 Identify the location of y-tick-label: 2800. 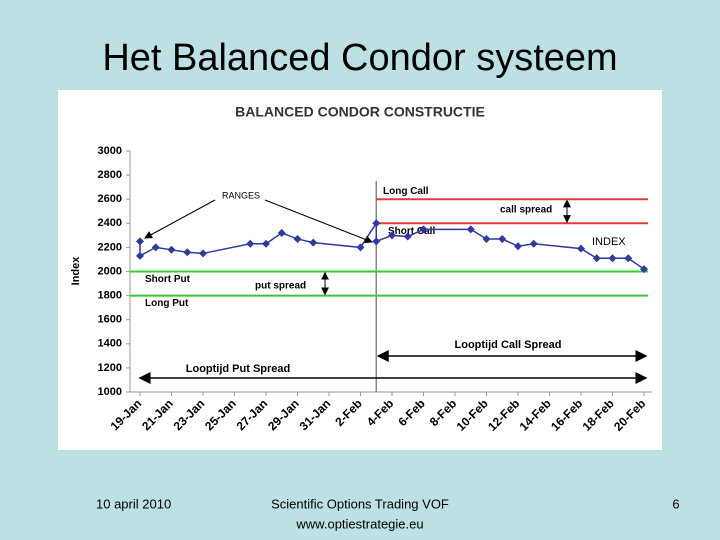
(110, 175).